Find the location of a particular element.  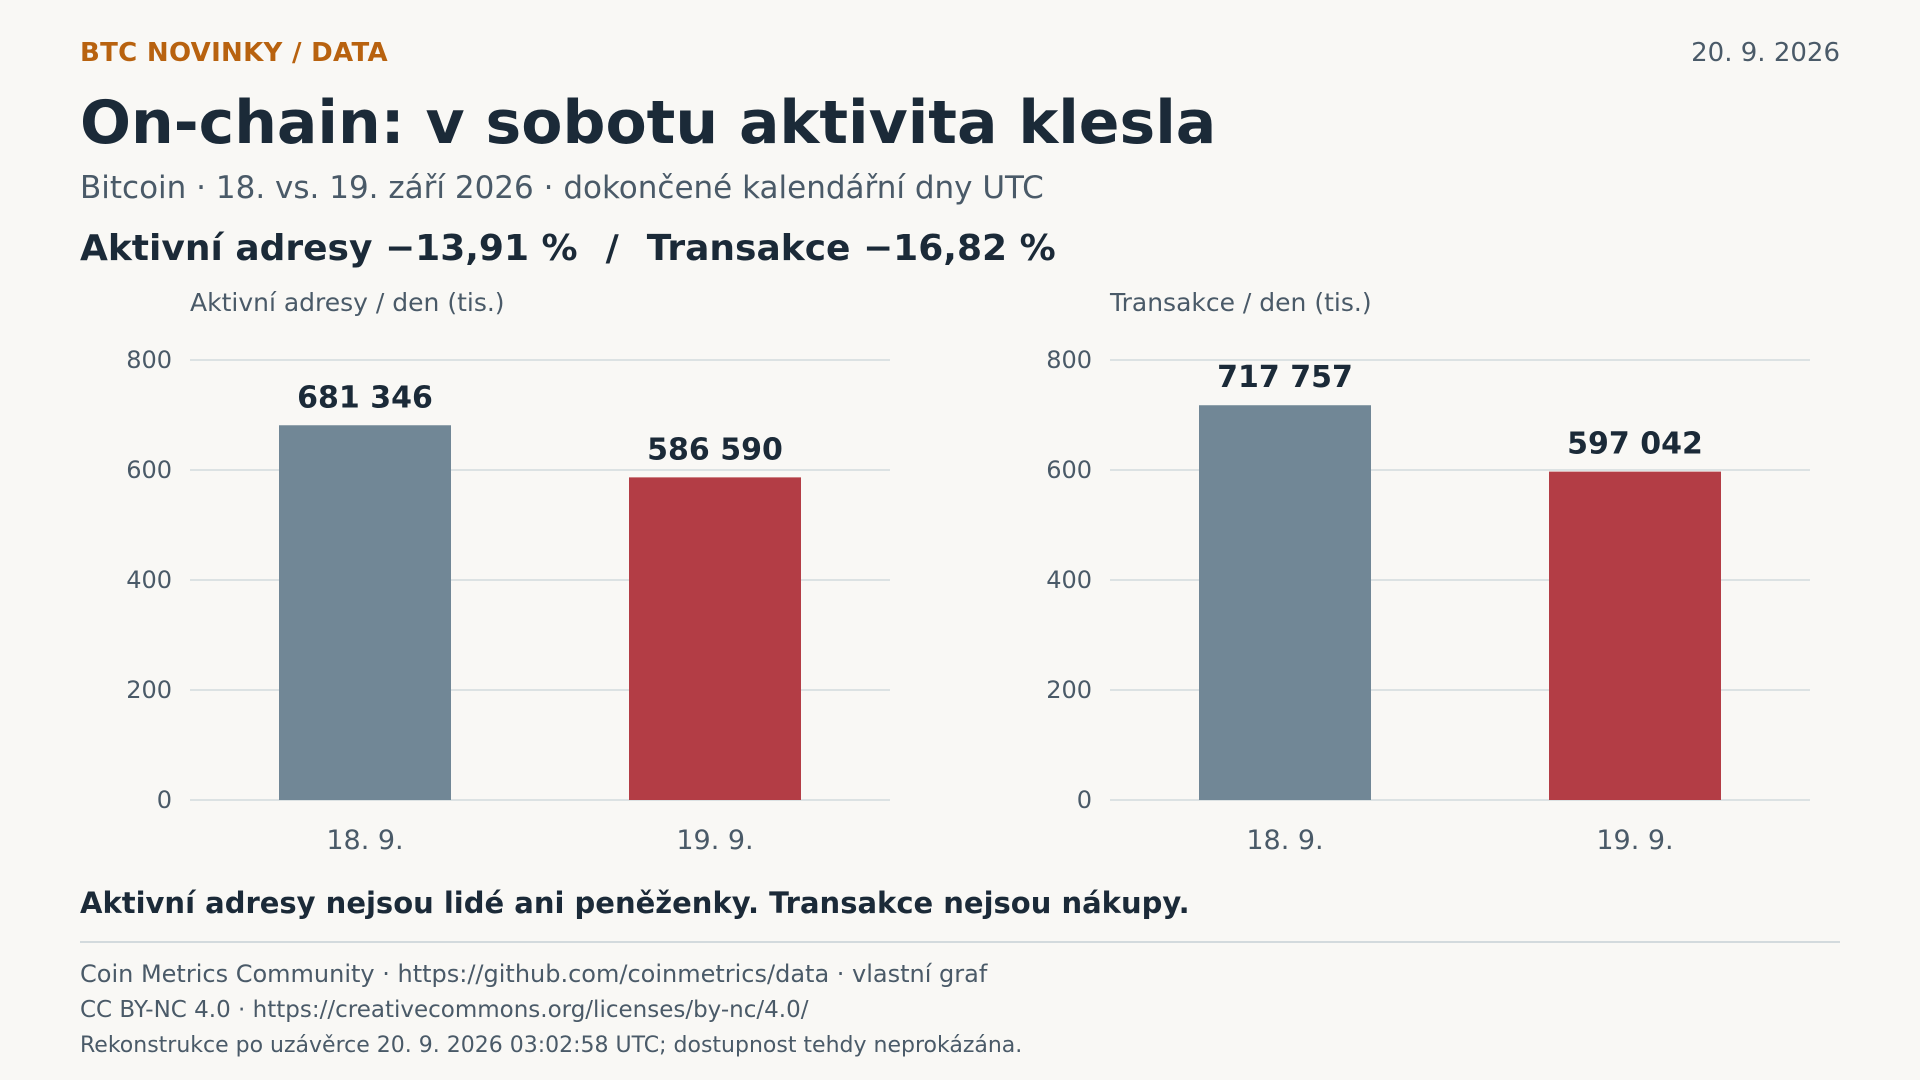

headline-active-addresses: Aktivní adresy −13,91 % is located at coordinates (329, 248).